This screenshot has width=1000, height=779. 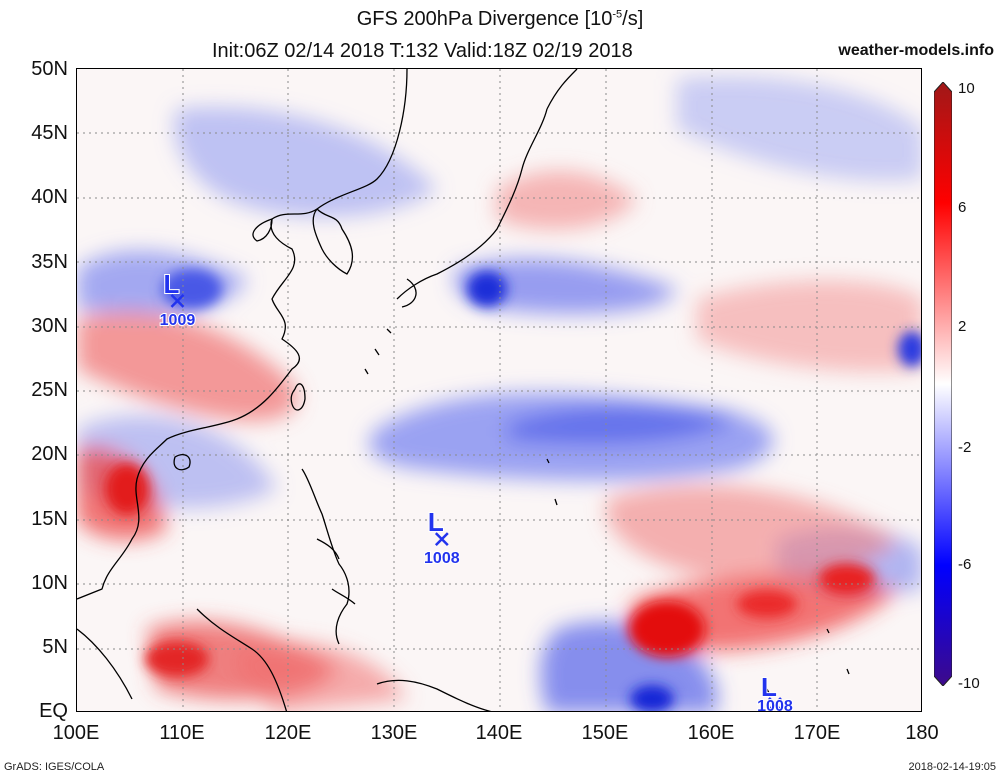 What do you see at coordinates (49, 69) in the screenshot?
I see `lat-label: 50N` at bounding box center [49, 69].